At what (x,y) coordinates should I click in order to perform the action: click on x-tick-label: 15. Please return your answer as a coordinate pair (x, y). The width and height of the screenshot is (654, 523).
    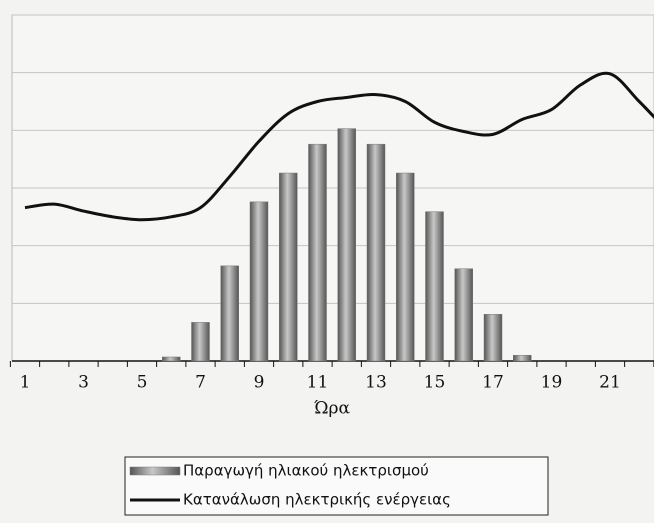
    Looking at the image, I should click on (435, 383).